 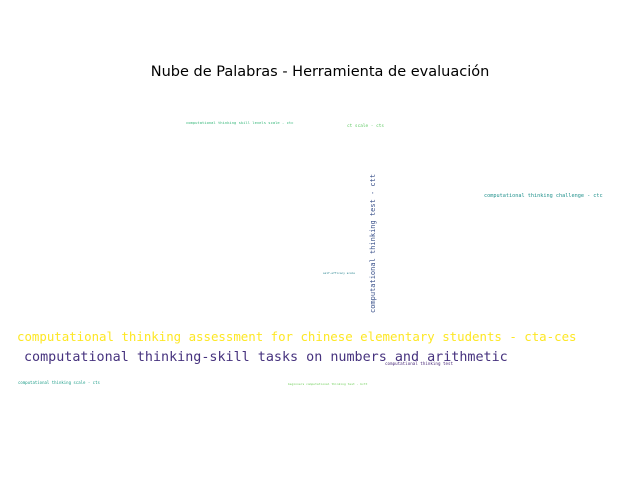 I want to click on word-cloud-term: computational thinking test - ctt, so click(x=373, y=243).